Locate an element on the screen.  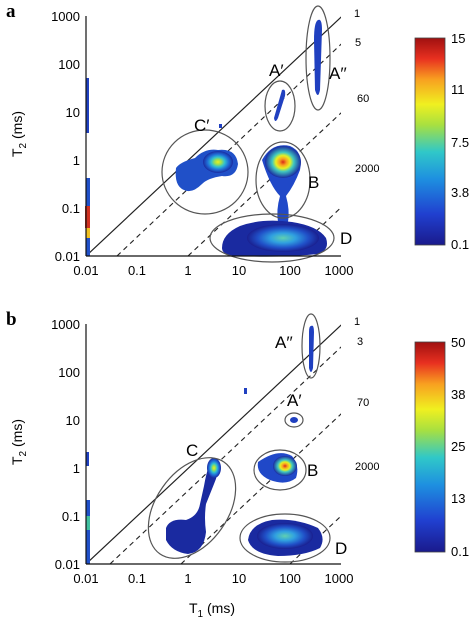
colorbar-tick: 7.5 is located at coordinates (460, 142).